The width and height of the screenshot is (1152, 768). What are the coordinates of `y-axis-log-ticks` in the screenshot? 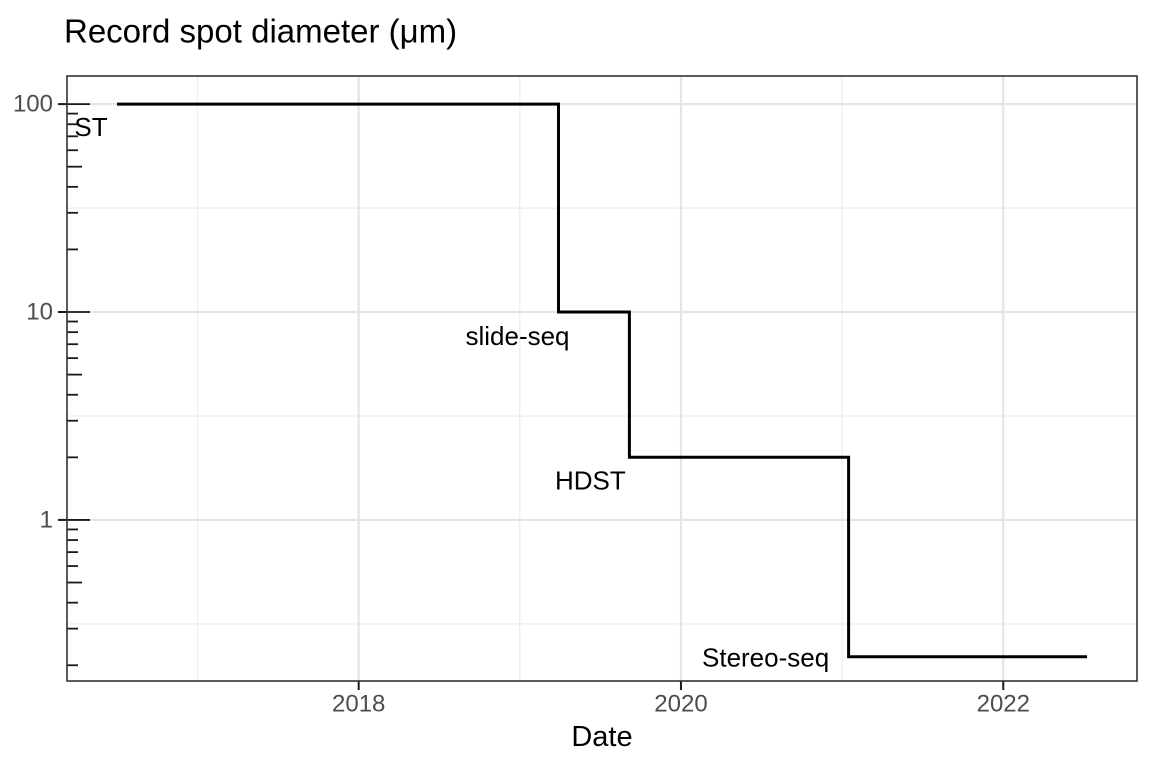 It's located at (78, 385).